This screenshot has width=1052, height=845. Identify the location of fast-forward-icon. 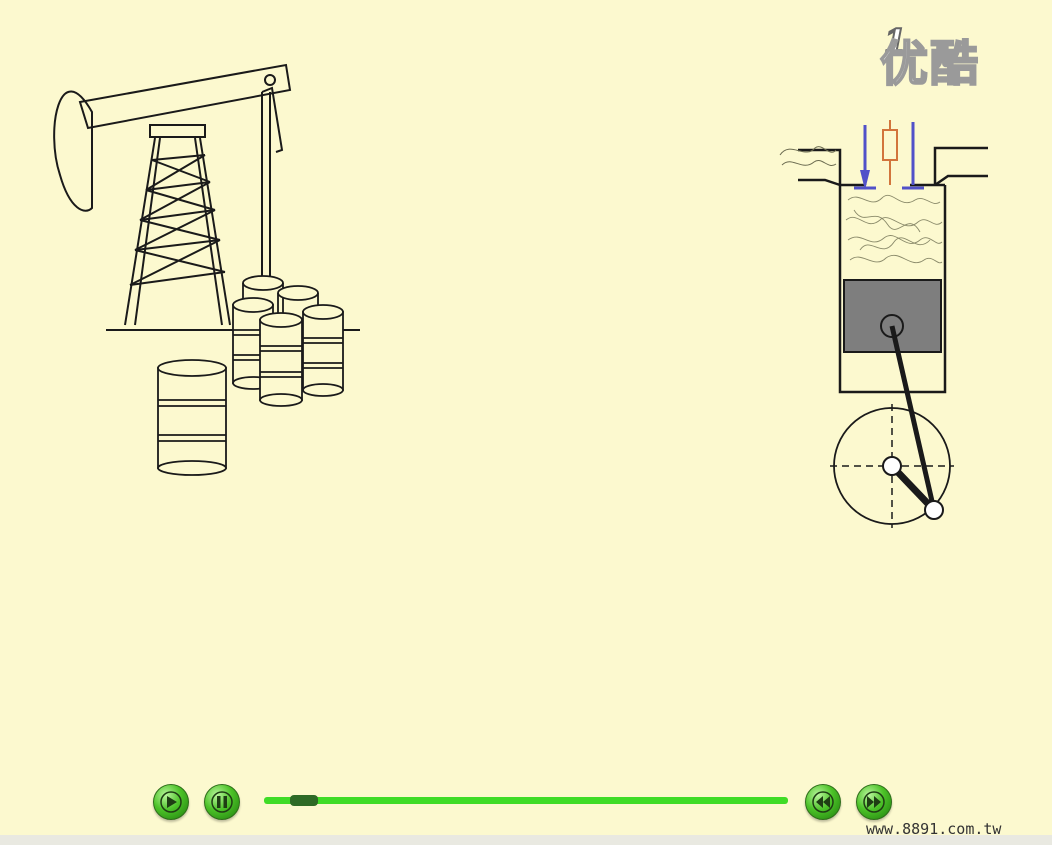
(874, 802).